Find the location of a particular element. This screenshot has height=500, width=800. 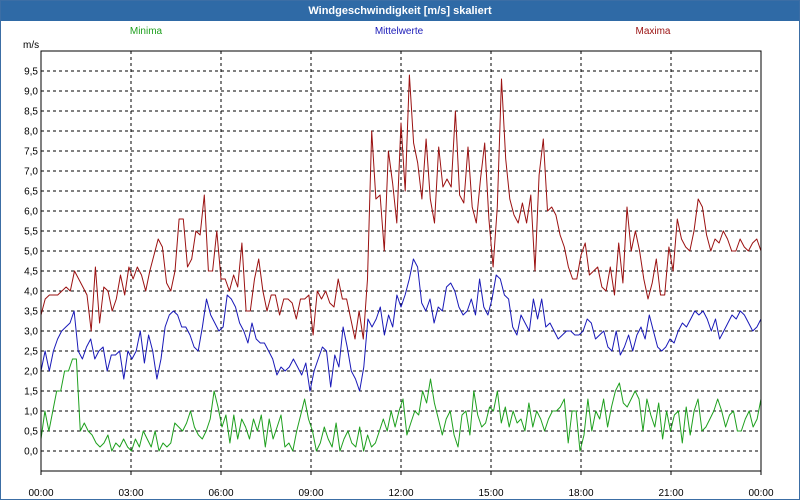

y-tick-label: 2,5 is located at coordinates (31, 352).